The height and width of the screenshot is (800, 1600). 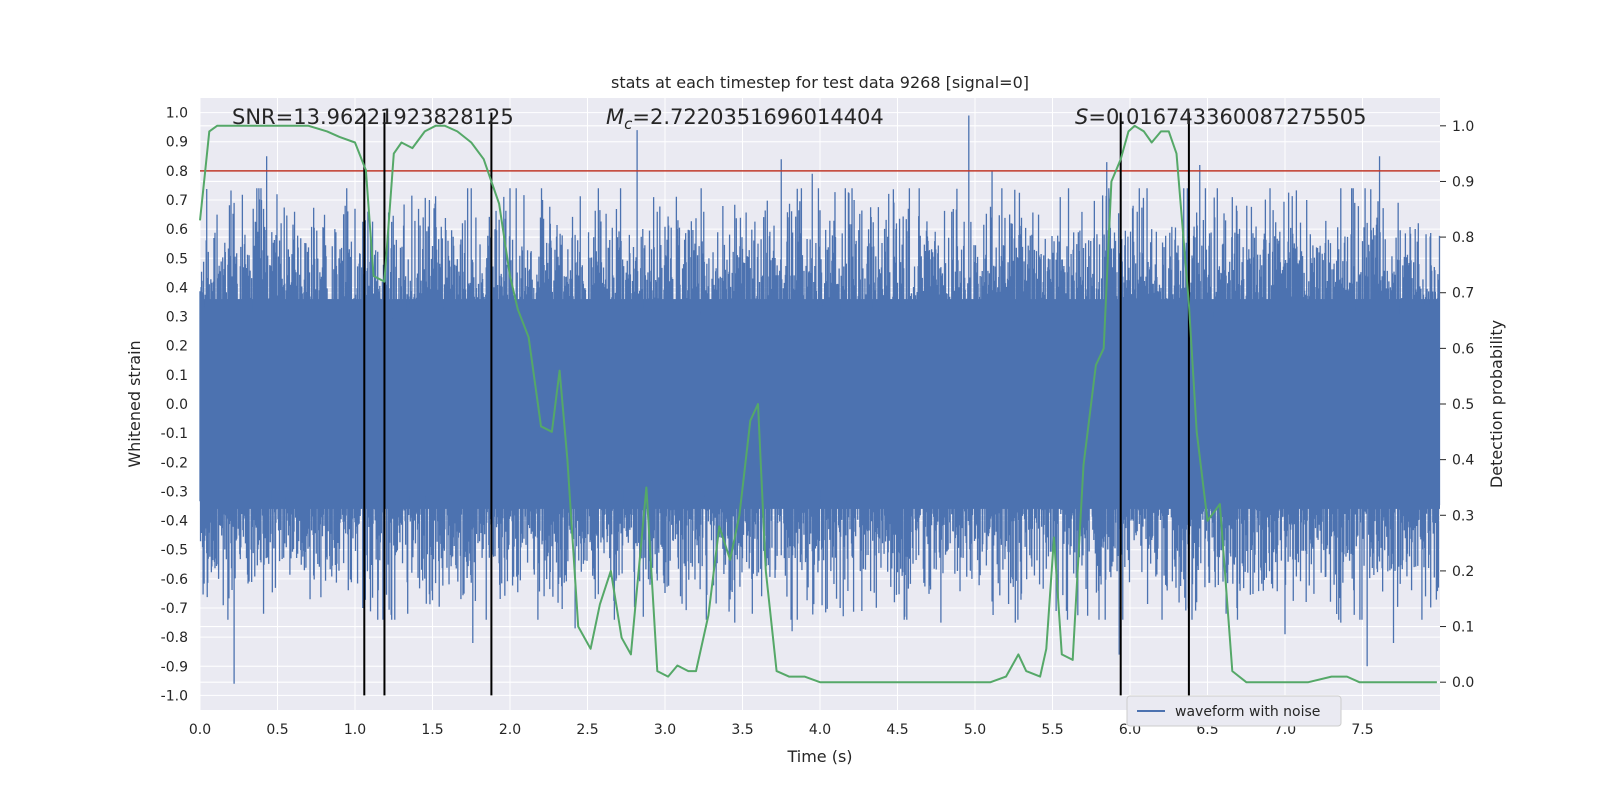 I want to click on right-y-tick-label: 0.4, so click(x=1463, y=461).